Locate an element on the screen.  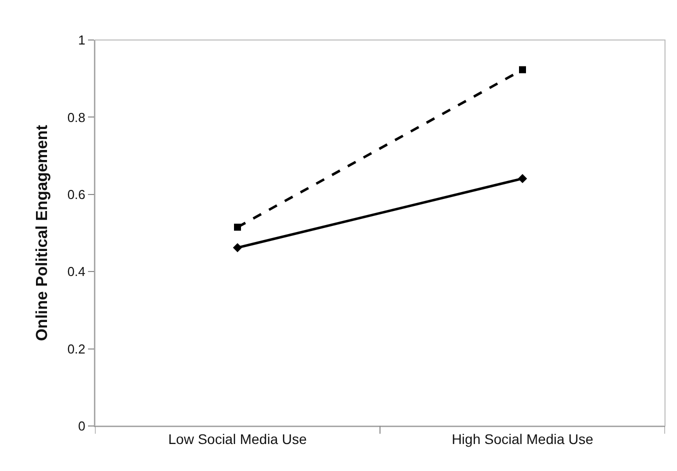
y-tick-label: 0.2 is located at coordinates (76, 348).